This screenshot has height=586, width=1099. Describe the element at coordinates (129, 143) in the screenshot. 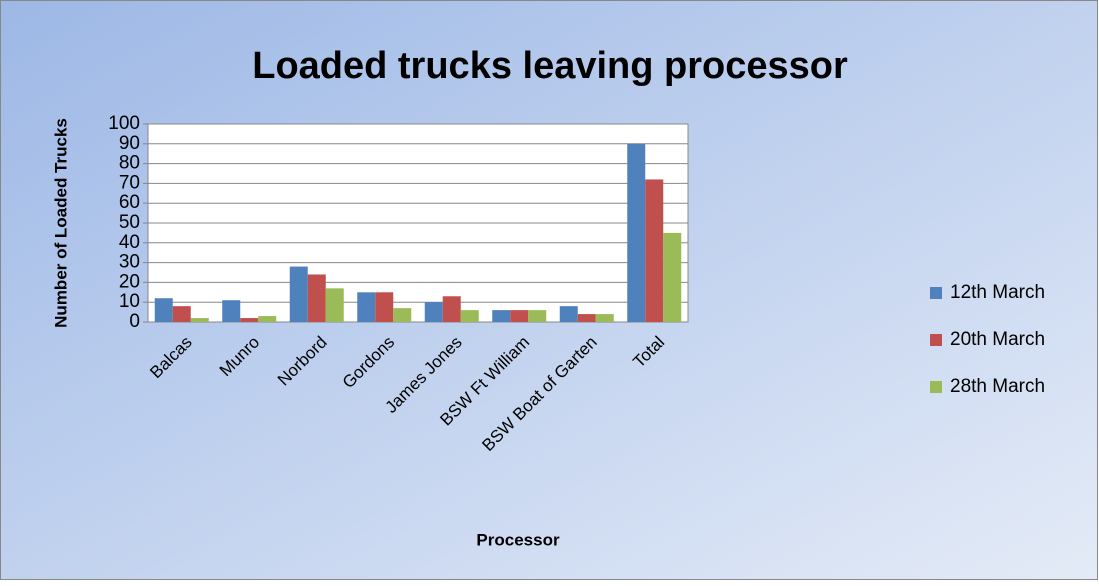

I see `y-tick-label: 90` at that location.